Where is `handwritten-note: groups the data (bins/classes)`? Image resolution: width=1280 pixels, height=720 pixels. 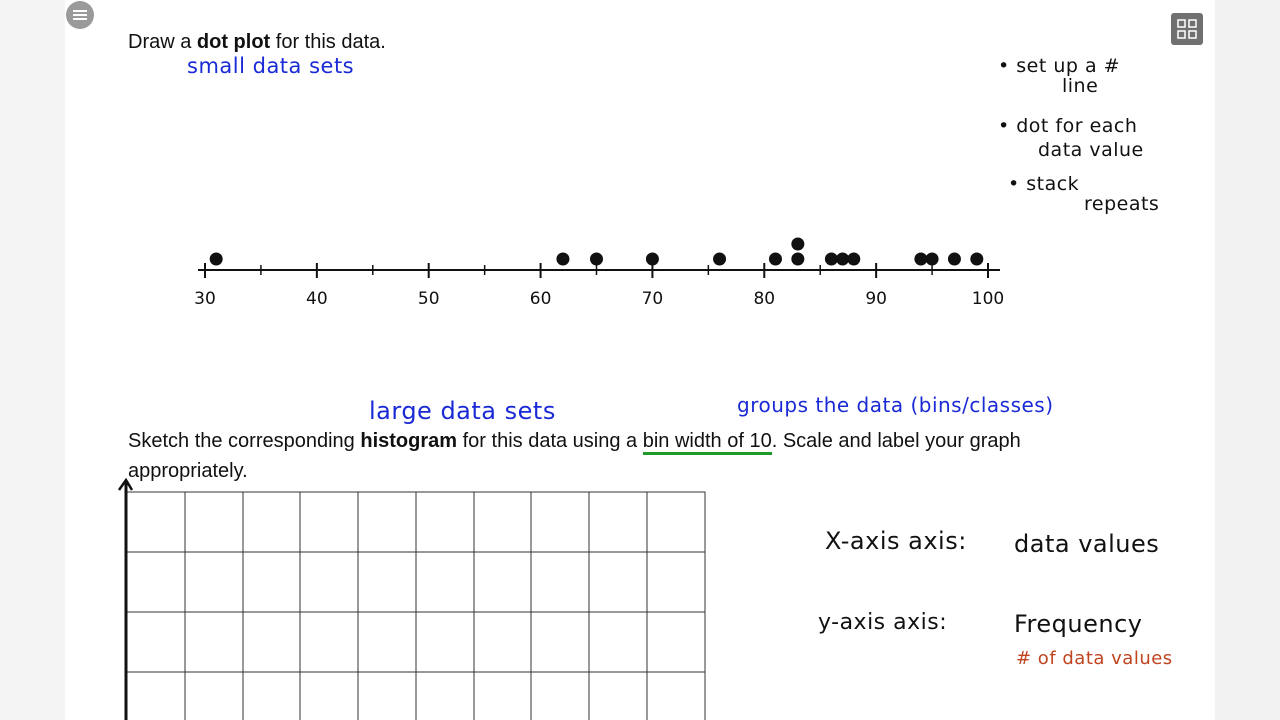 handwritten-note: groups the data (bins/classes) is located at coordinates (895, 405).